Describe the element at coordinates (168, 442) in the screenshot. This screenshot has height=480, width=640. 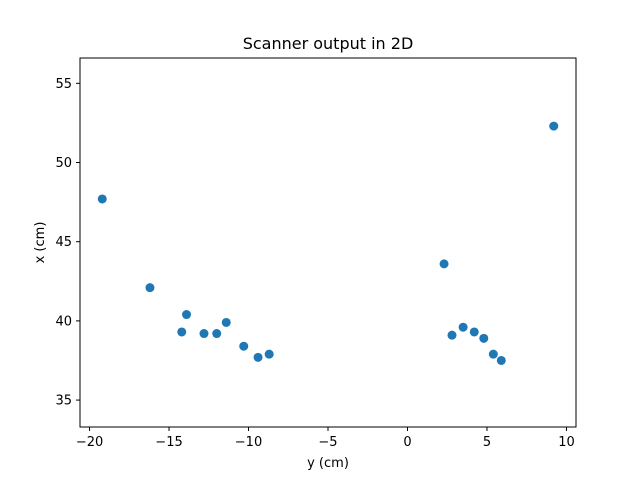
I see `x-tick-label: −15` at that location.